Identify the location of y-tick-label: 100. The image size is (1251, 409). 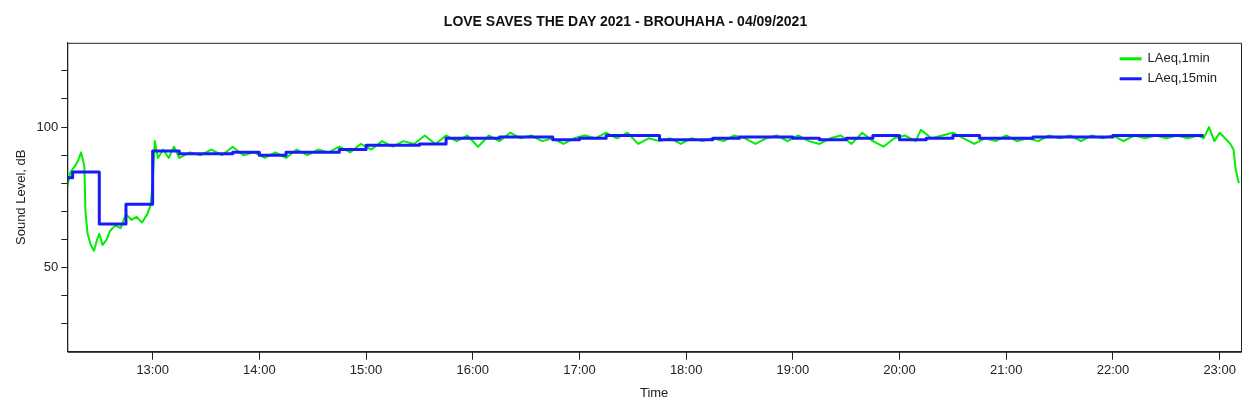
(47, 126).